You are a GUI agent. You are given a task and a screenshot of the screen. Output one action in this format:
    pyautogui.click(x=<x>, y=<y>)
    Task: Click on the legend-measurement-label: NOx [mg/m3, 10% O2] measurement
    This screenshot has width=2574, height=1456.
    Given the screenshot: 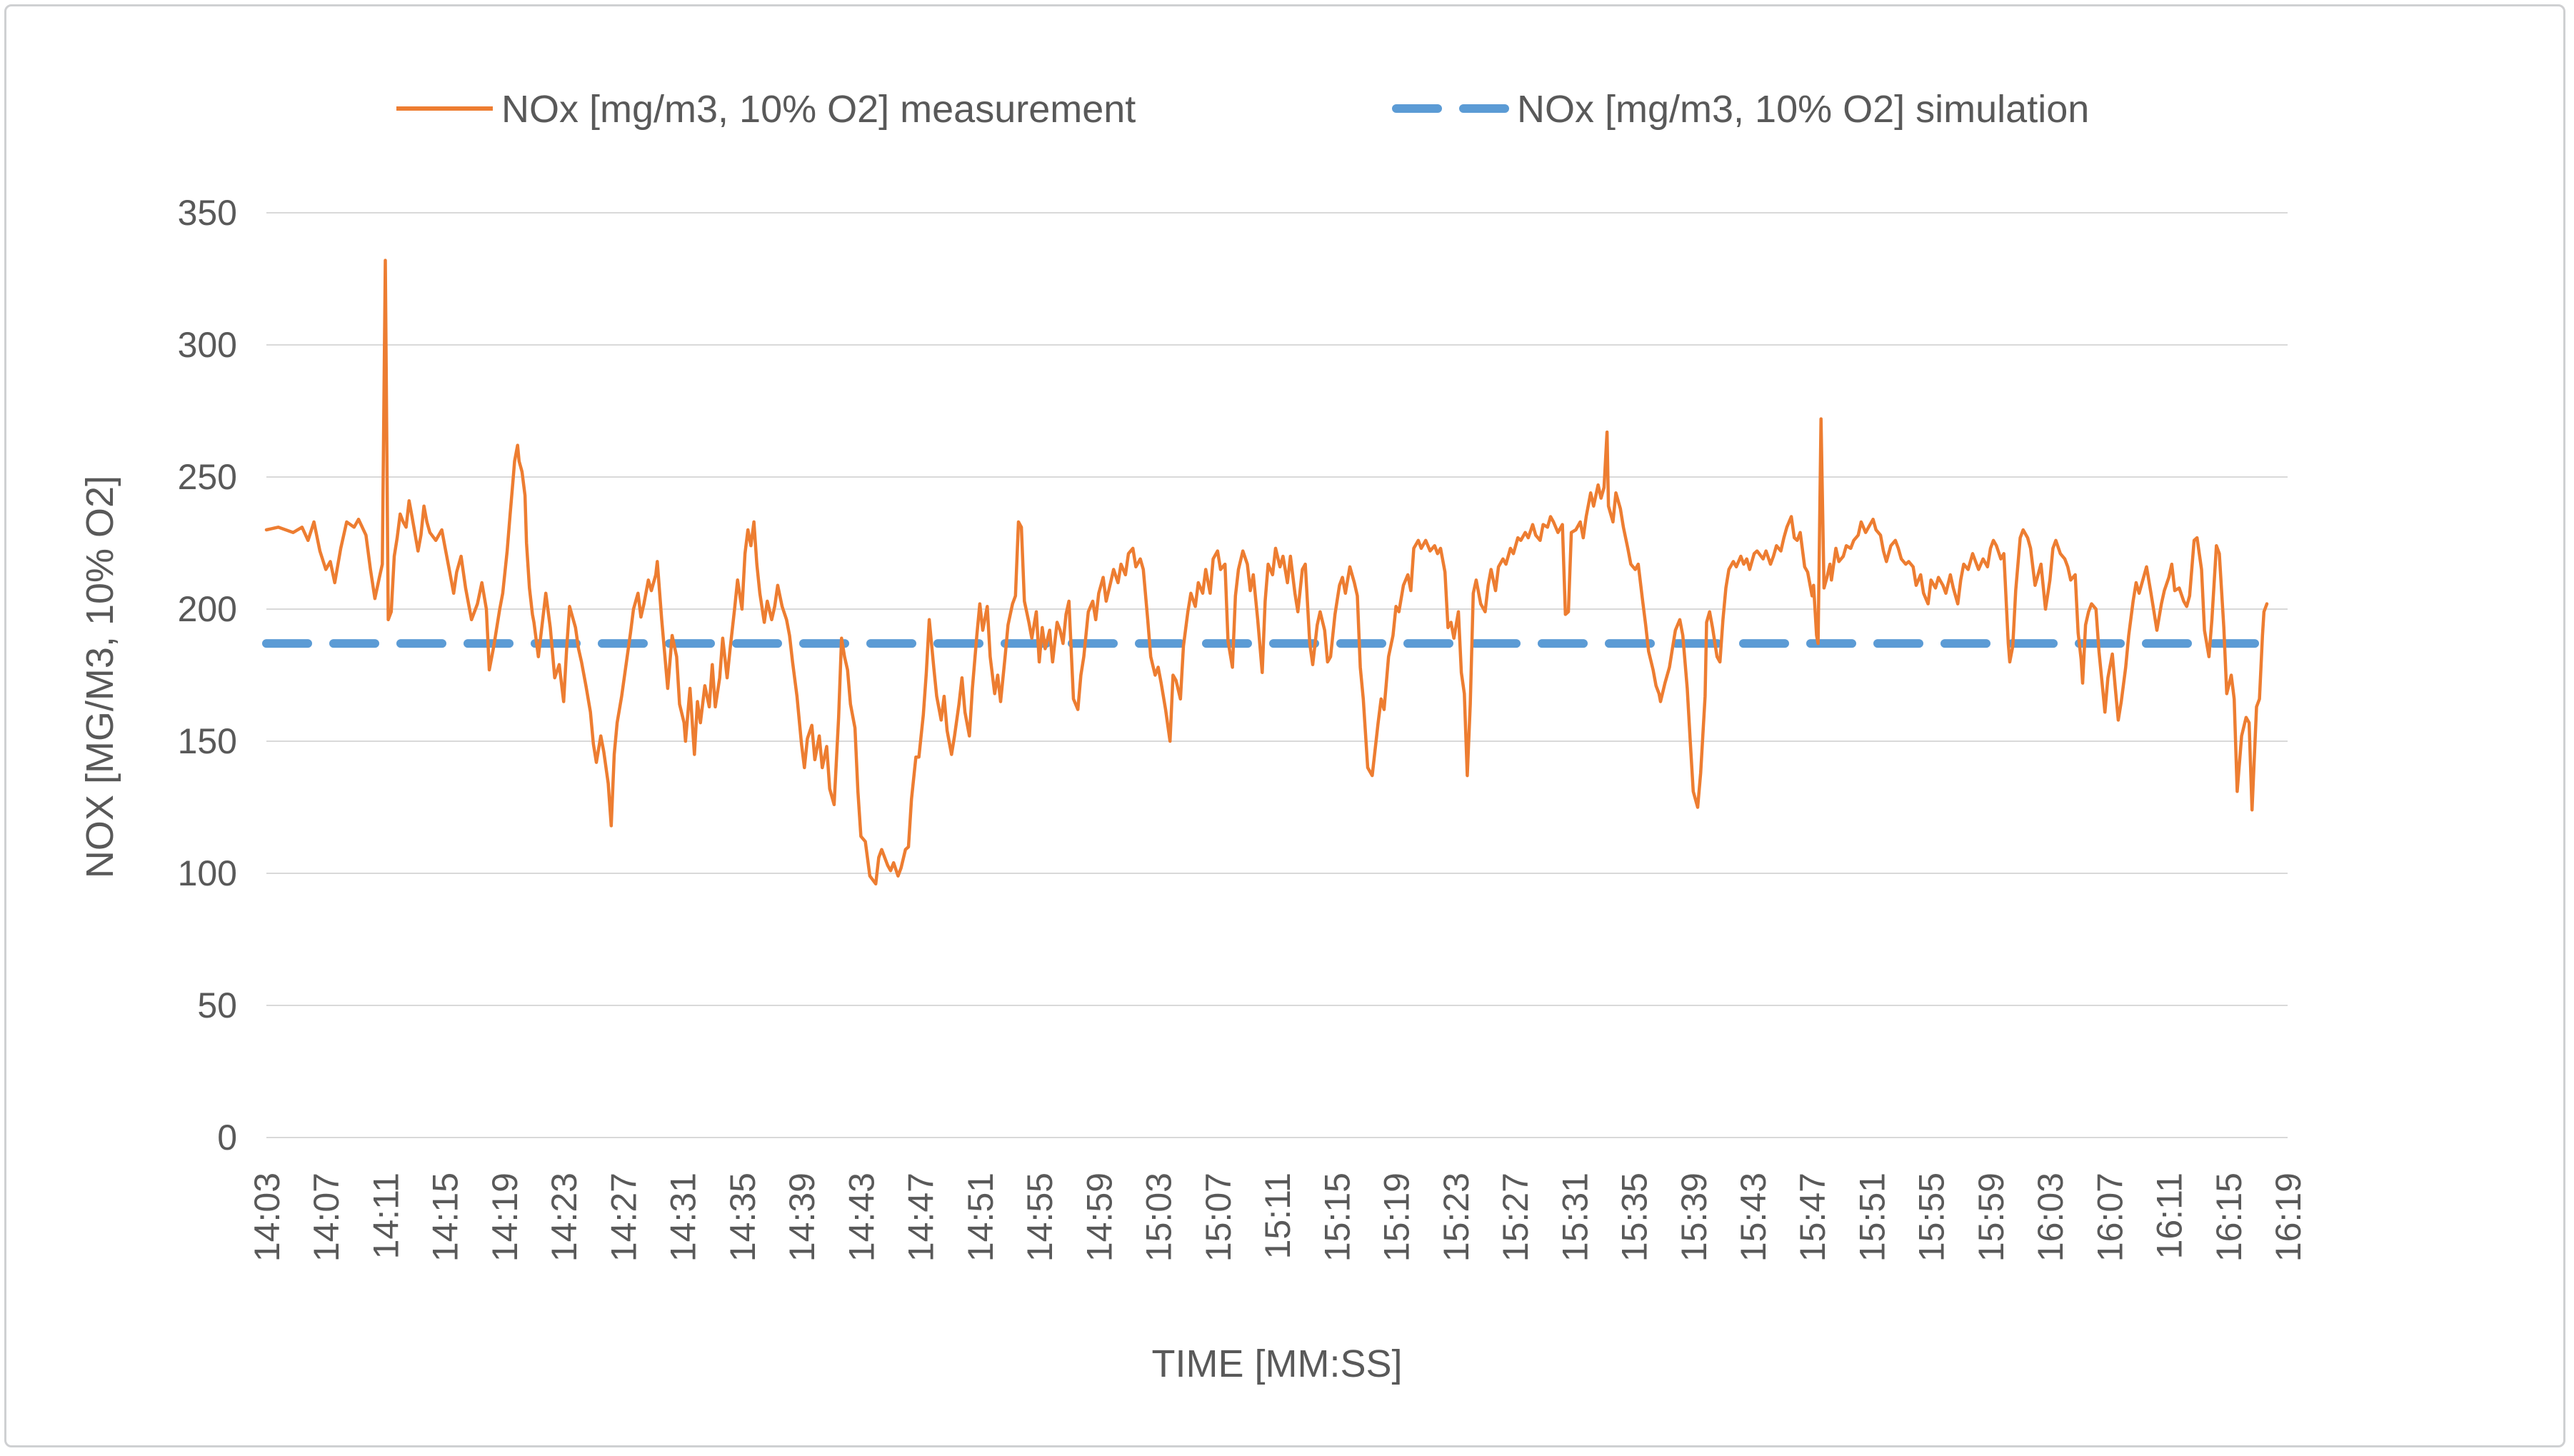 What is the action you would take?
    pyautogui.click(x=819, y=109)
    